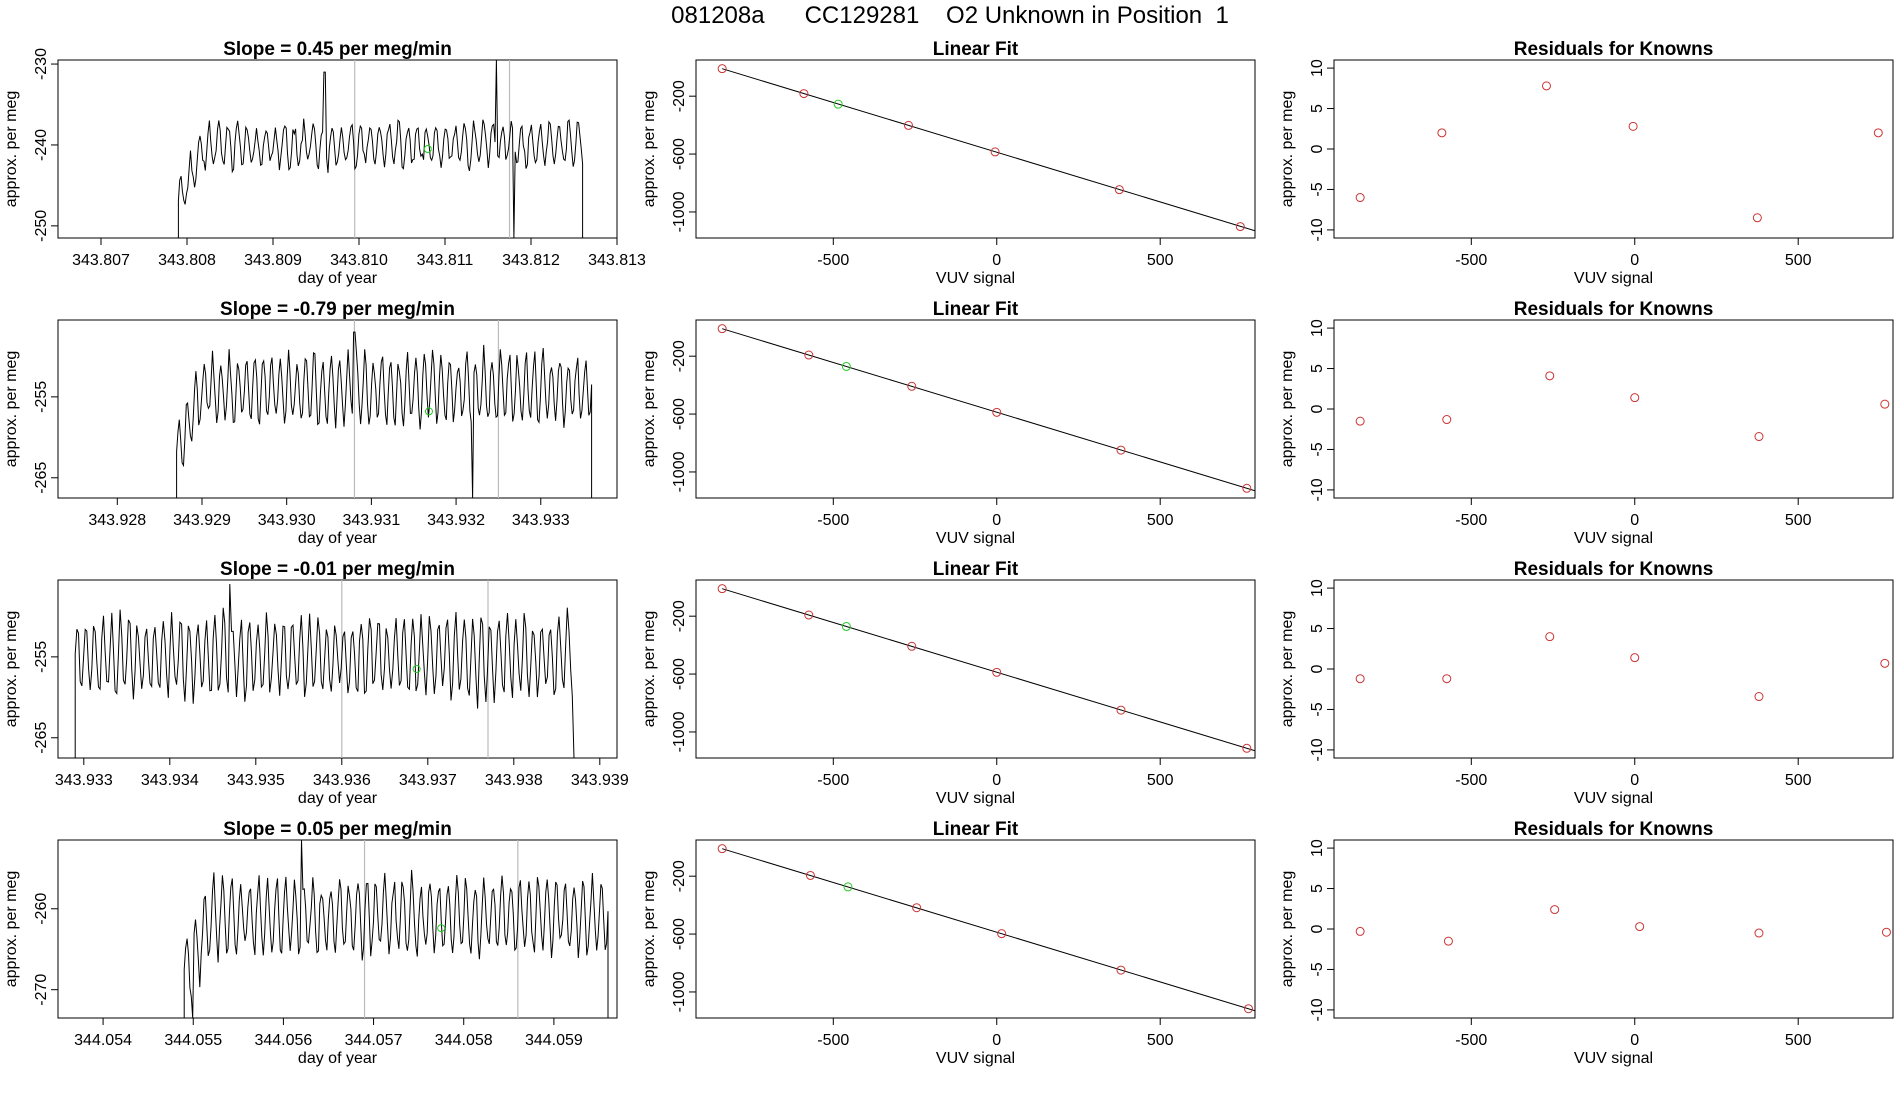 The image size is (1900, 1100). I want to click on x-tick-label: 343.929, so click(202, 520).